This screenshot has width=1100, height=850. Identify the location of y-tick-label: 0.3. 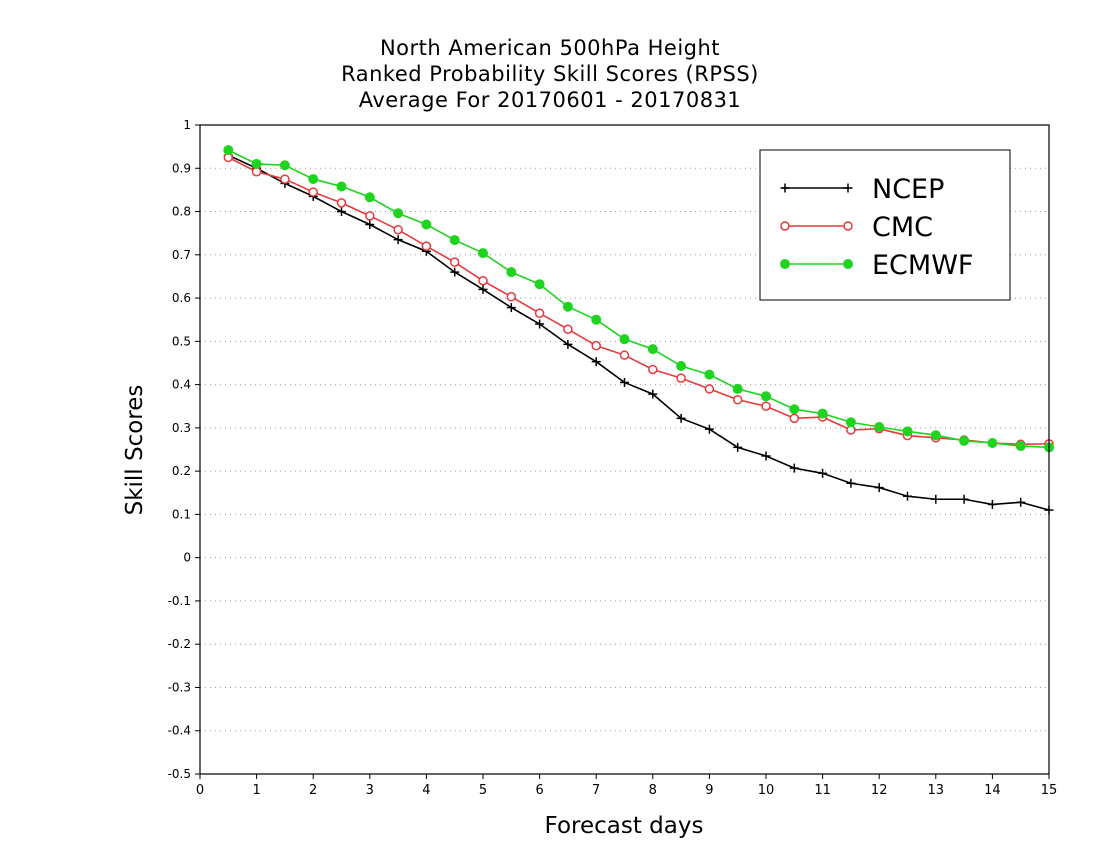
(181, 428).